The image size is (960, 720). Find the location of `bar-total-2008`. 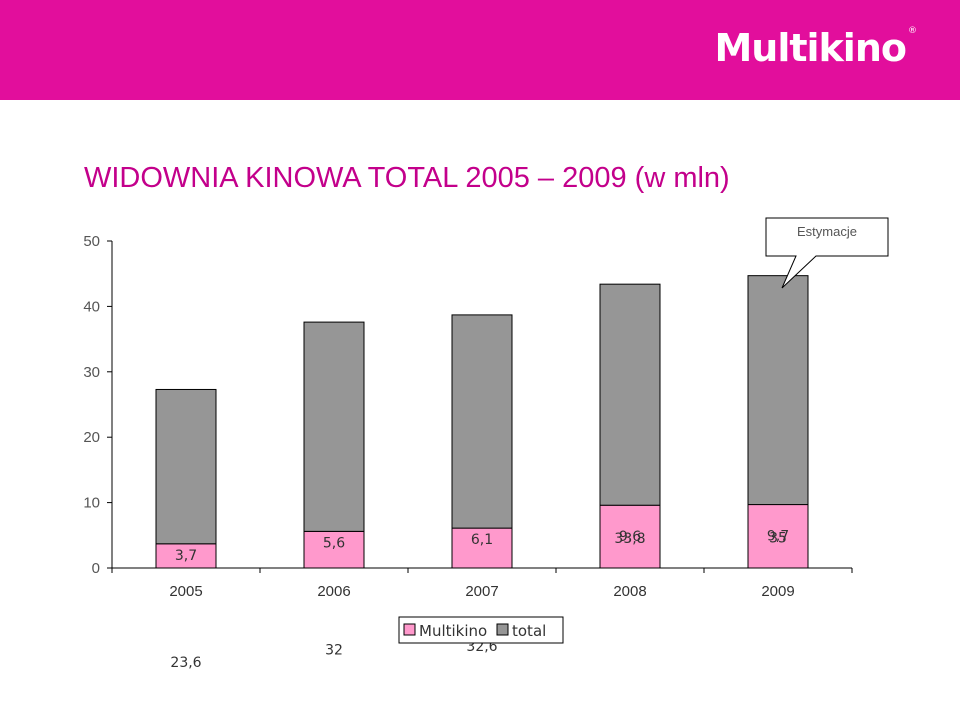

bar-total-2008 is located at coordinates (630, 394).